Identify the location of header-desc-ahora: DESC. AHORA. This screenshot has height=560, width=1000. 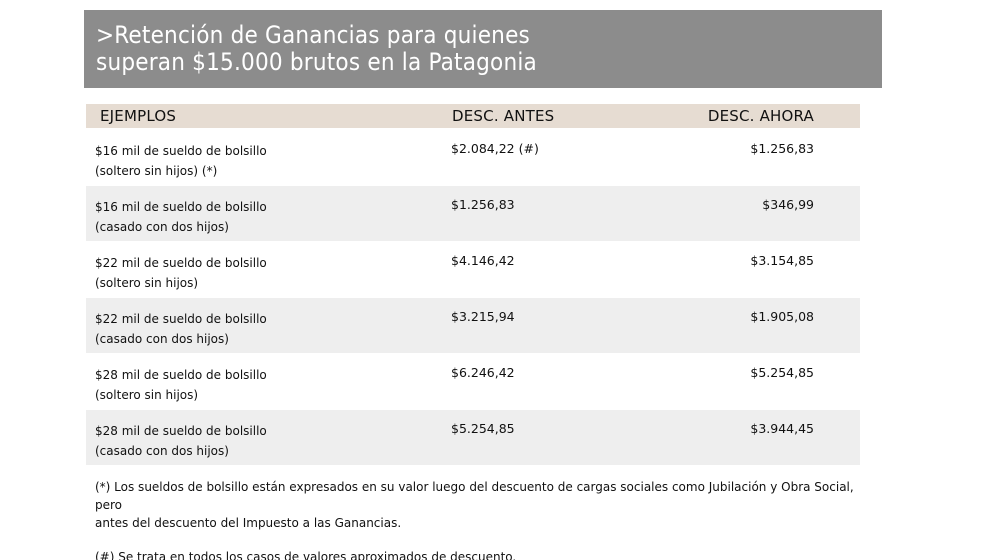
(760, 116).